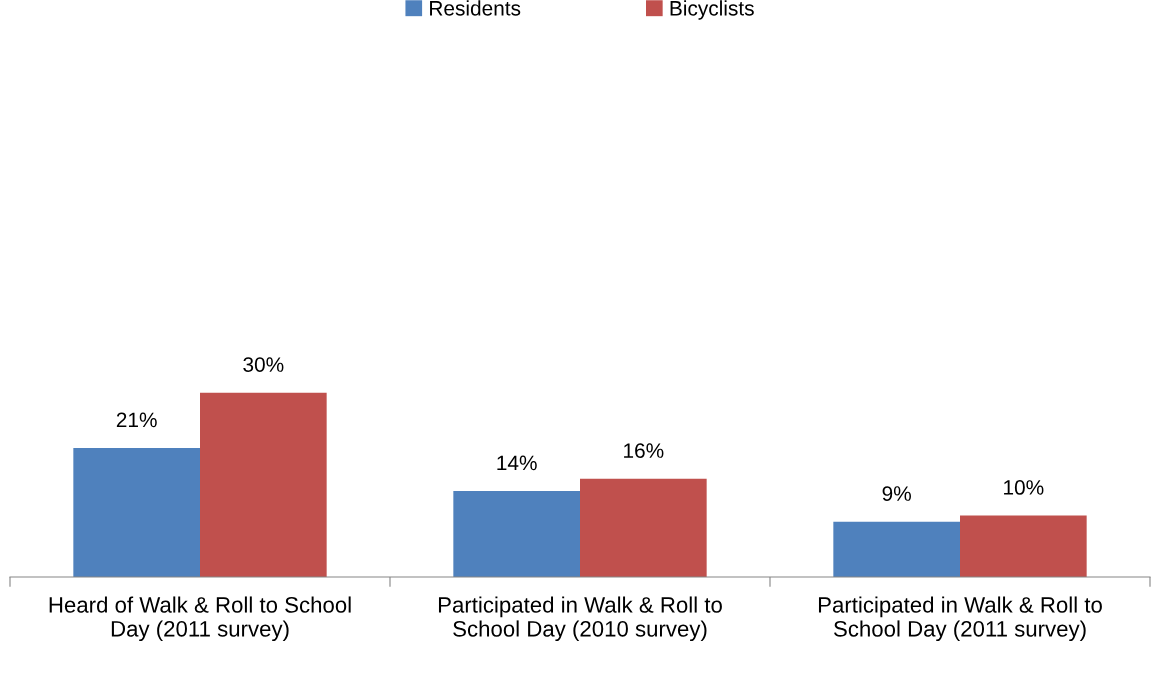 The width and height of the screenshot is (1151, 673). Describe the element at coordinates (475, 8) in the screenshot. I see `legend-label: Residents` at that location.